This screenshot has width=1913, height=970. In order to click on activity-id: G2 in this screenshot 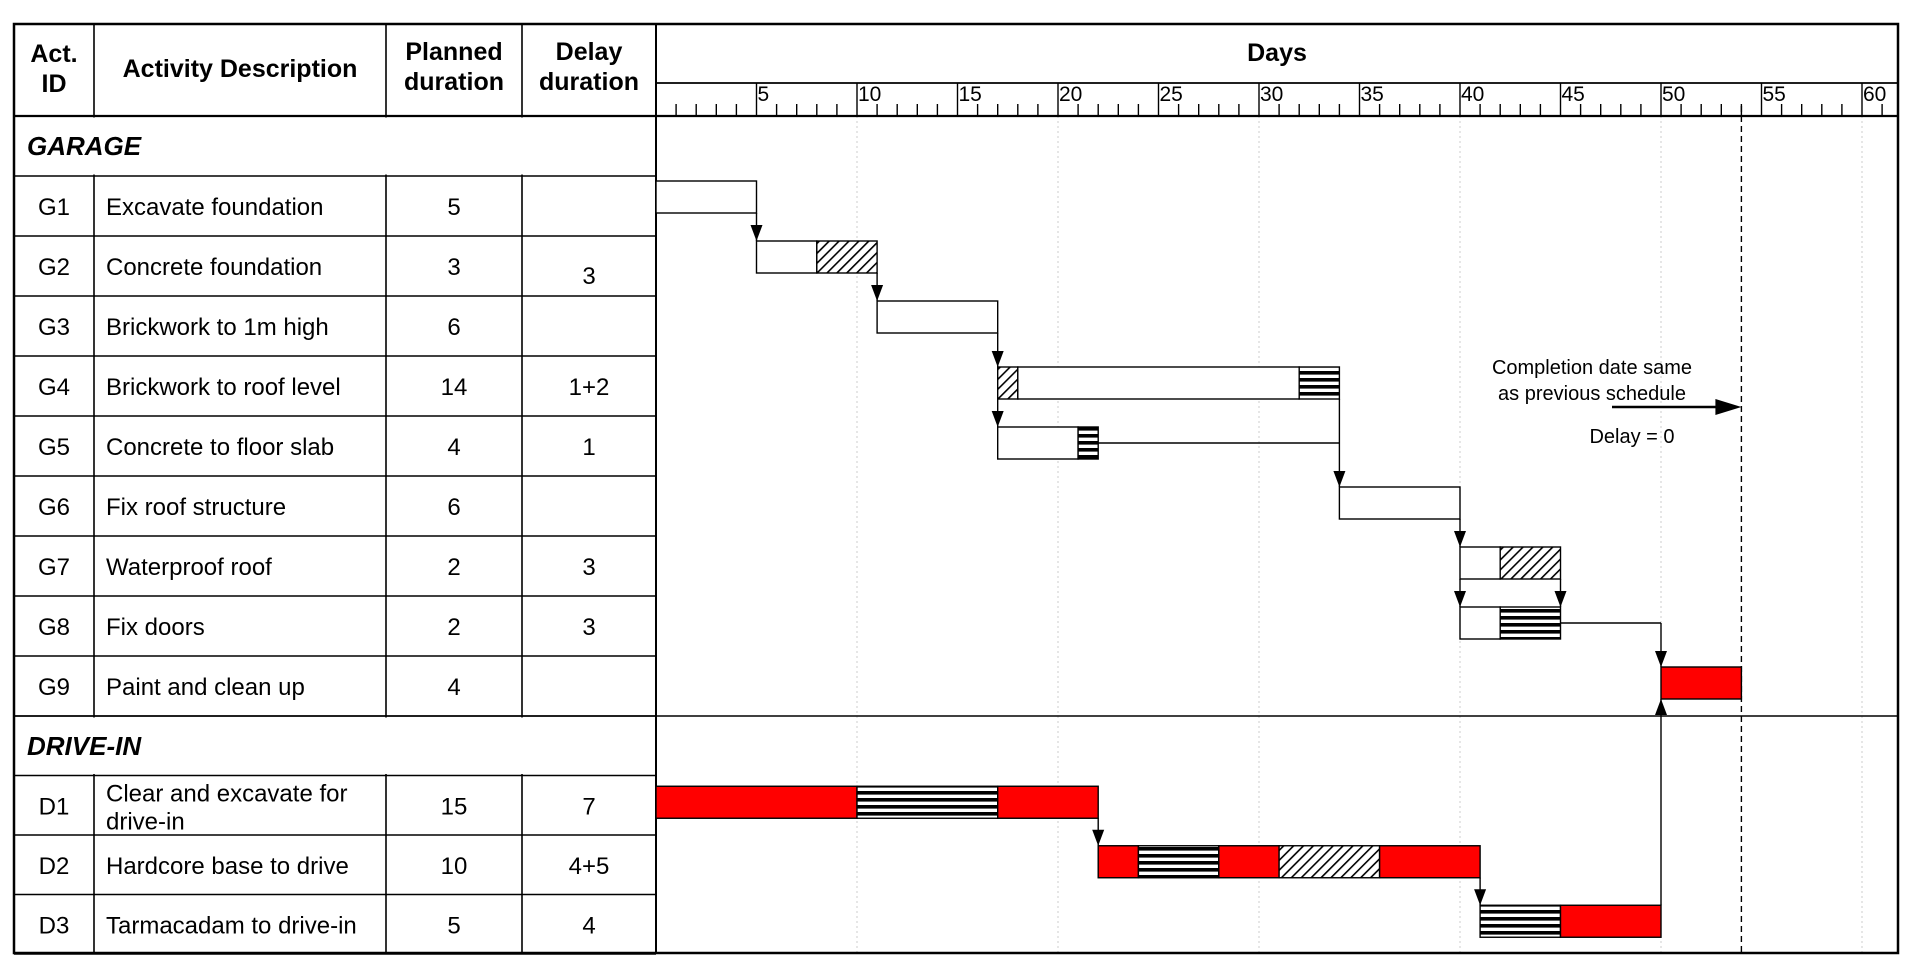, I will do `click(54, 267)`.